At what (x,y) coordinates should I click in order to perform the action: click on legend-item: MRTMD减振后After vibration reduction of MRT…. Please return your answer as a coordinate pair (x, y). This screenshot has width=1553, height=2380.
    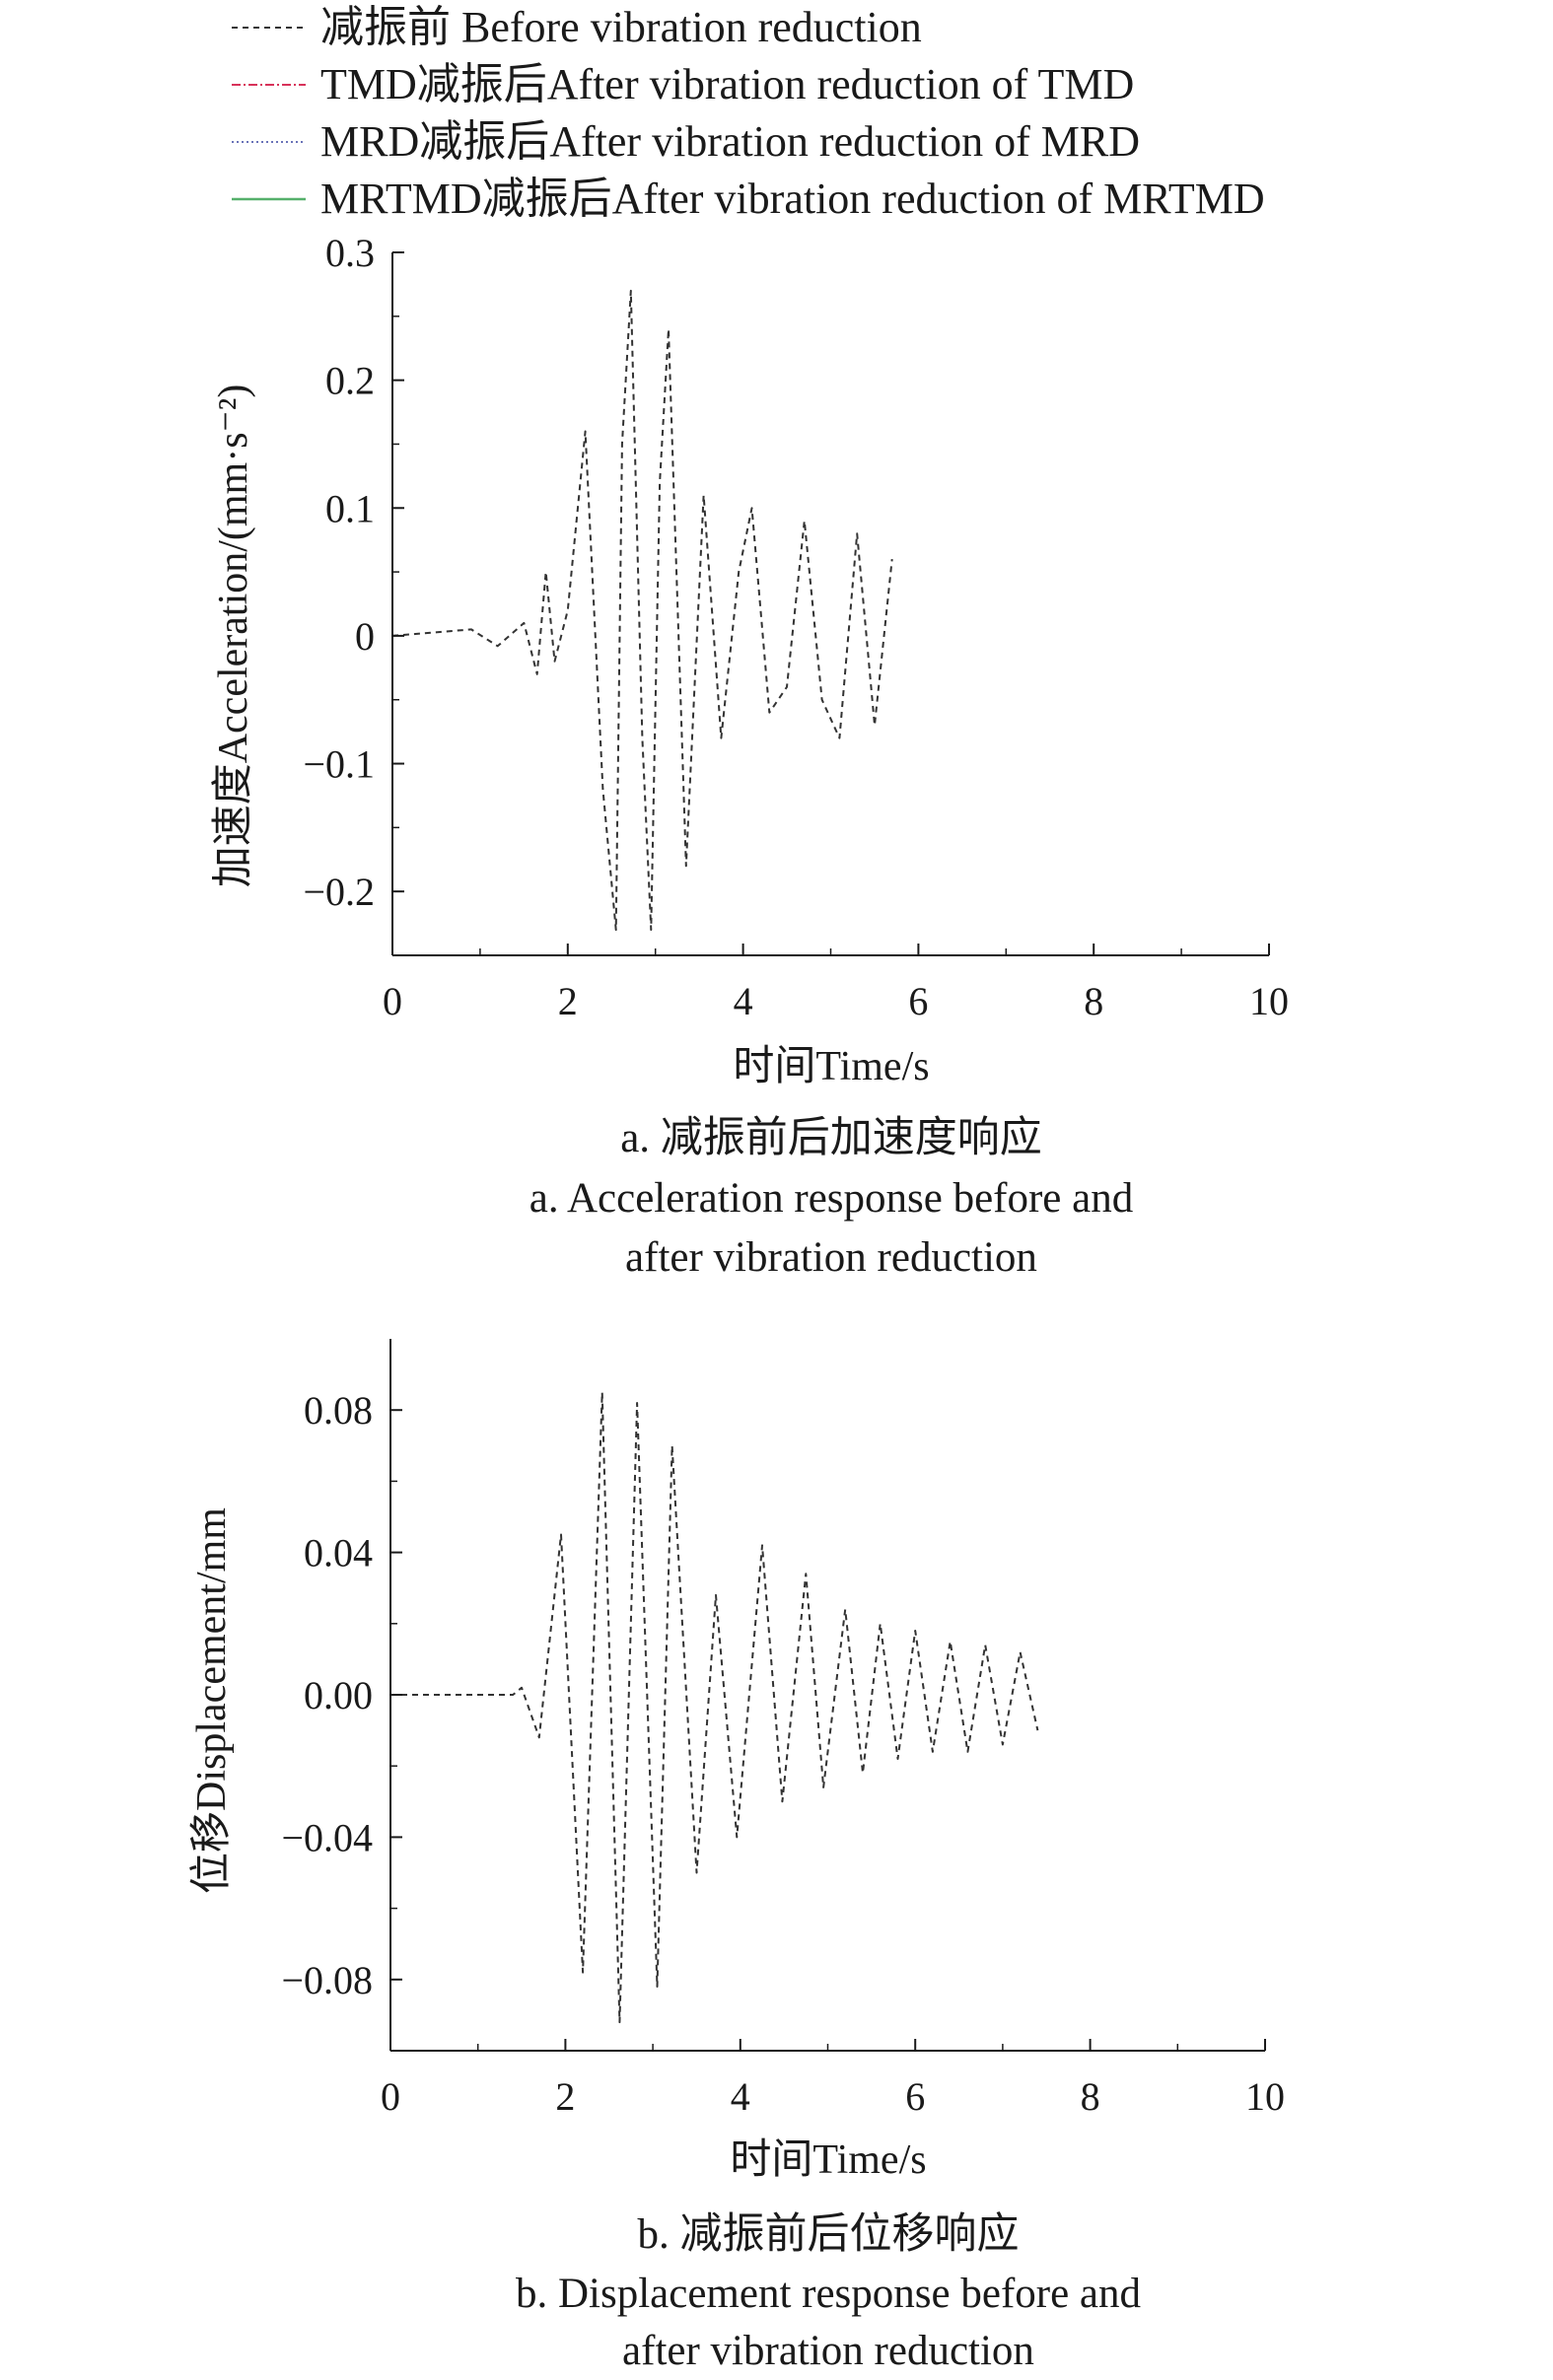
    Looking at the image, I should click on (748, 199).